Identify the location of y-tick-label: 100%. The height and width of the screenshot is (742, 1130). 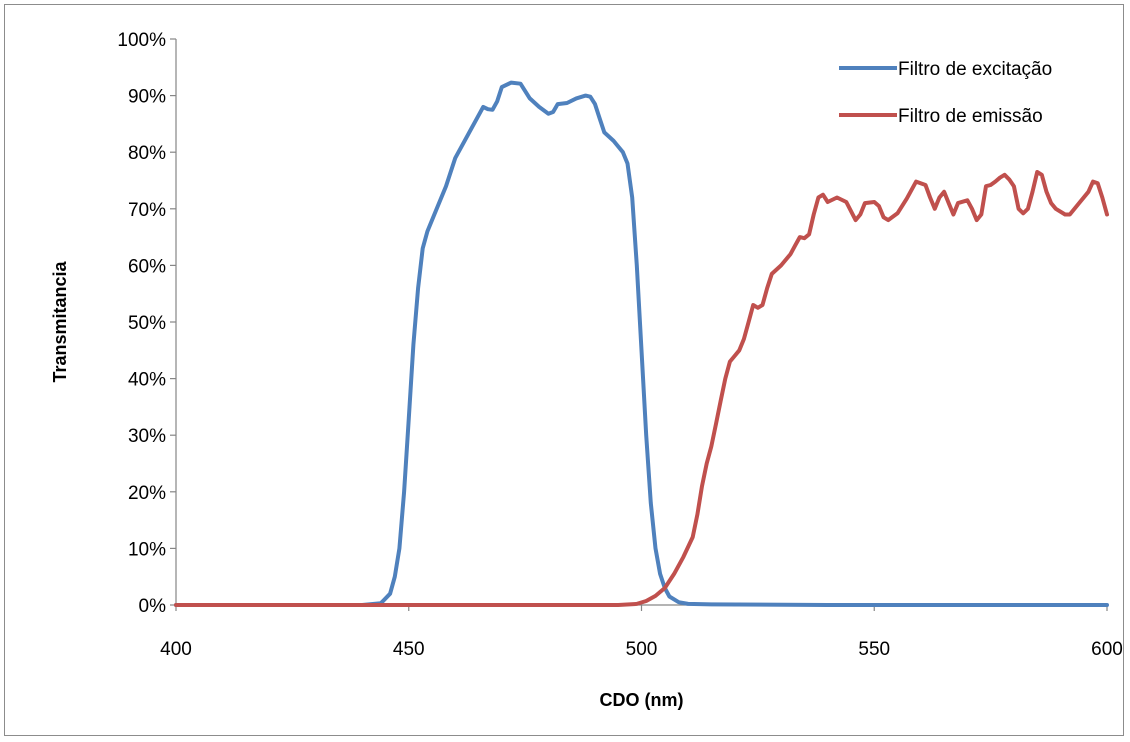
(141, 40).